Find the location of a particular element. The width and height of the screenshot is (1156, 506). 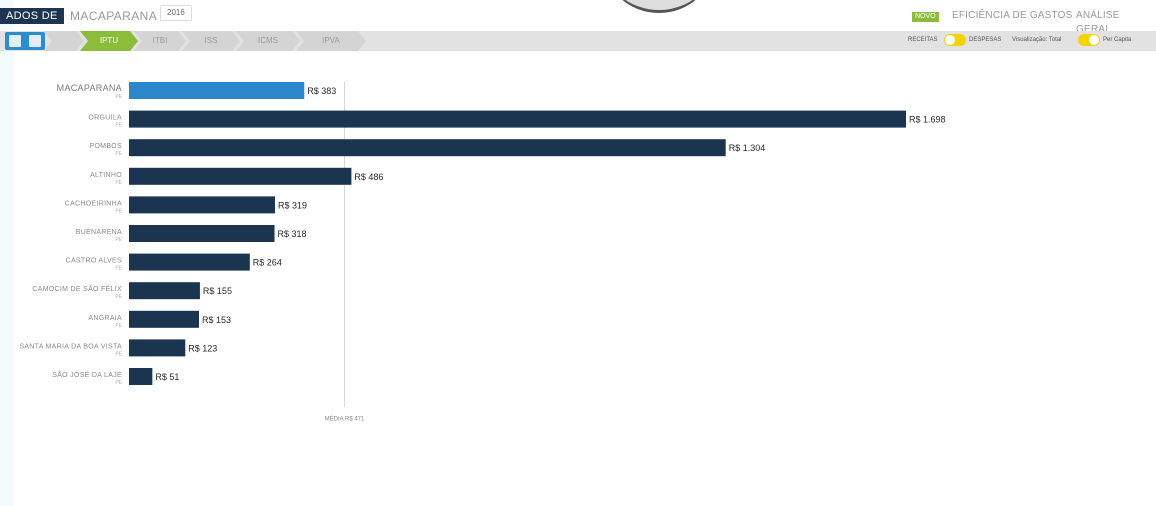

share-buttons is located at coordinates (25, 41).